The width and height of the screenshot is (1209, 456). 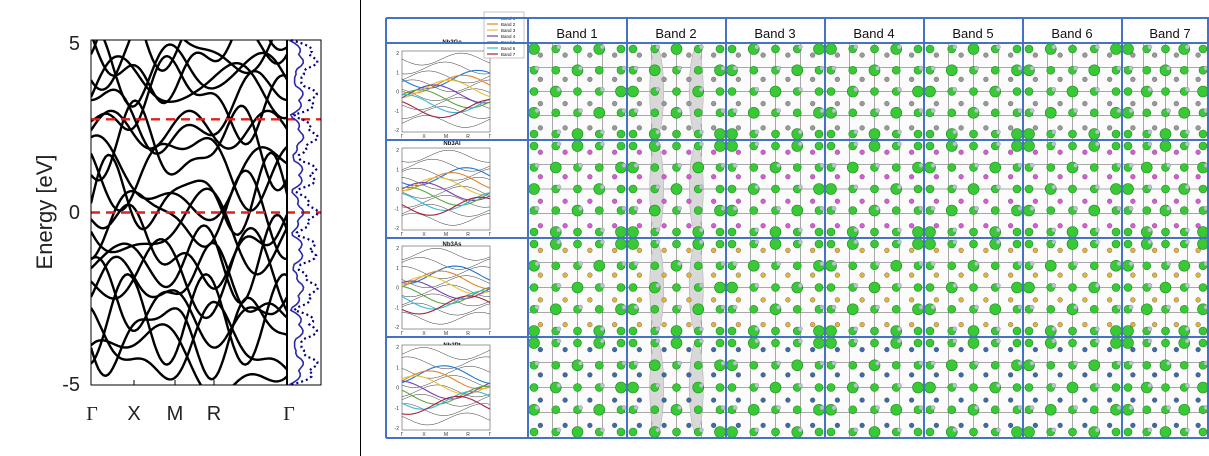 I want to click on mini-plot-frame, so click(x=446, y=287).